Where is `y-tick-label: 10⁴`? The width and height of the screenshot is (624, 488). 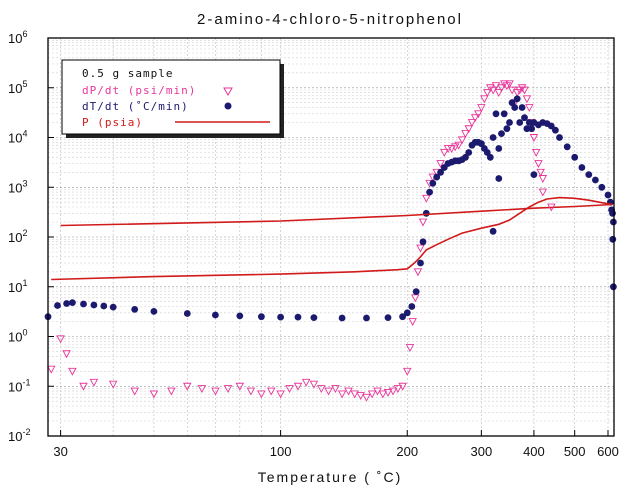 y-tick-label: 10⁴ is located at coordinates (17, 137).